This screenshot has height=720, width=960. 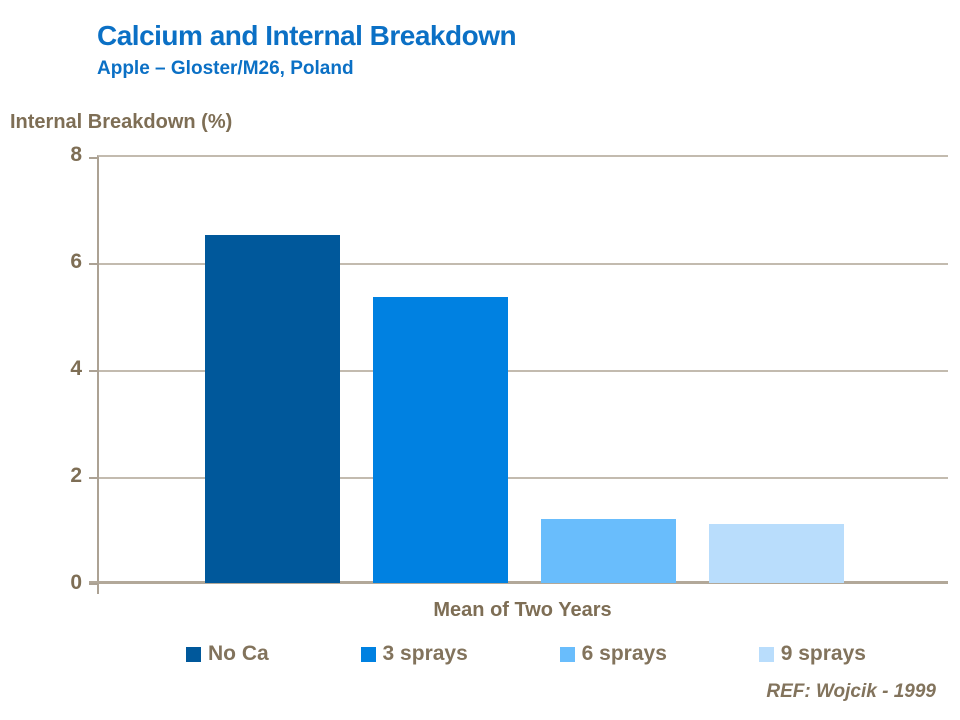 What do you see at coordinates (272, 409) in the screenshot?
I see `bar-no-ca` at bounding box center [272, 409].